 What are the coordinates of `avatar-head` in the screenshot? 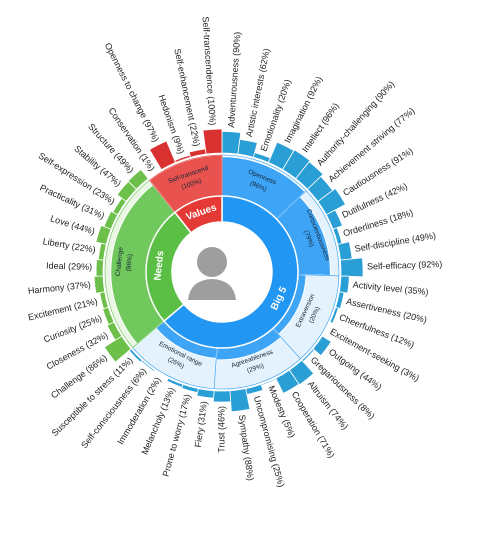 It's located at (212, 262).